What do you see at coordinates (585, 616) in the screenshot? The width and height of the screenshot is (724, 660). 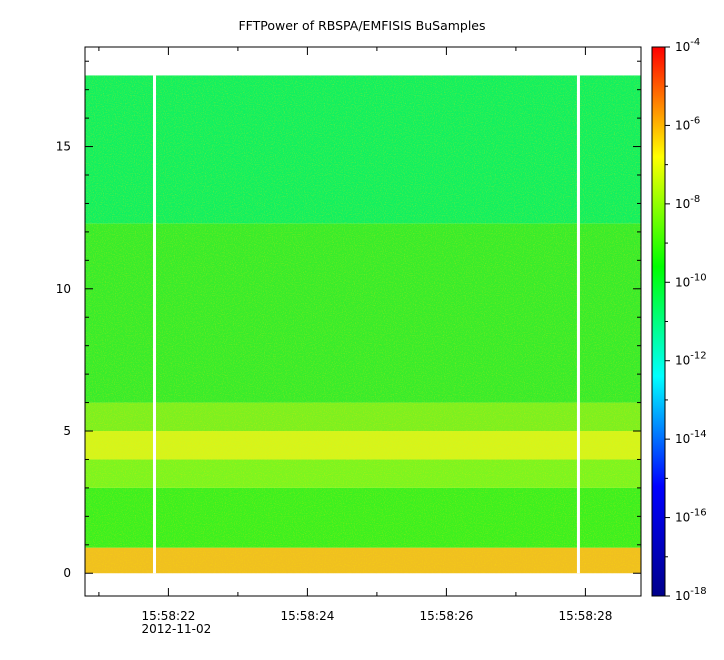 I see `x-tick-label: 15:58:28` at bounding box center [585, 616].